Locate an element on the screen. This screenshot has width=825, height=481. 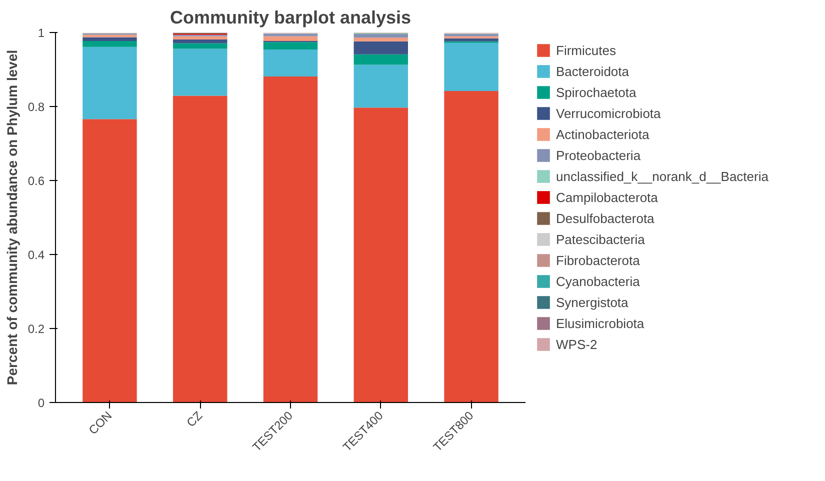
legend-label: Verrucomicrobiota is located at coordinates (608, 113).